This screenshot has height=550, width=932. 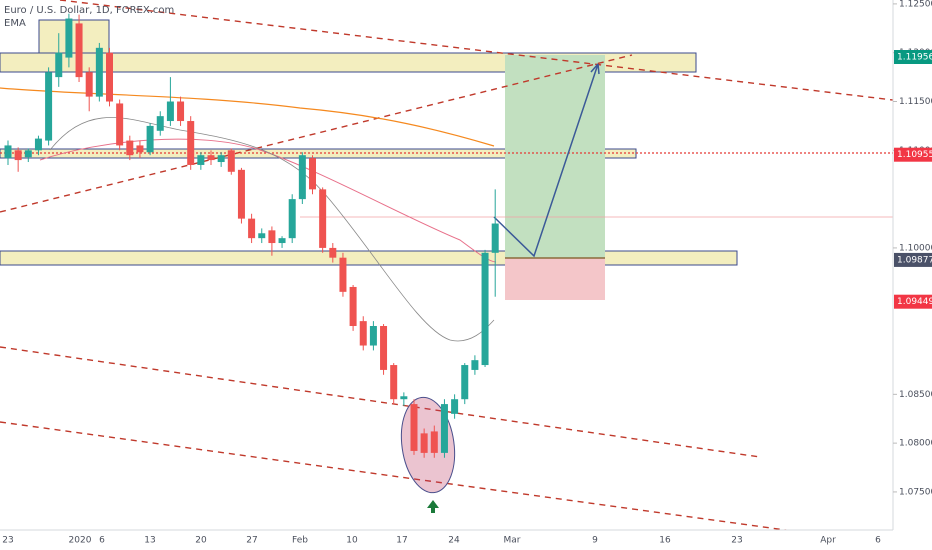 What do you see at coordinates (828, 541) in the screenshot?
I see `x-tick-label: Apr` at bounding box center [828, 541].